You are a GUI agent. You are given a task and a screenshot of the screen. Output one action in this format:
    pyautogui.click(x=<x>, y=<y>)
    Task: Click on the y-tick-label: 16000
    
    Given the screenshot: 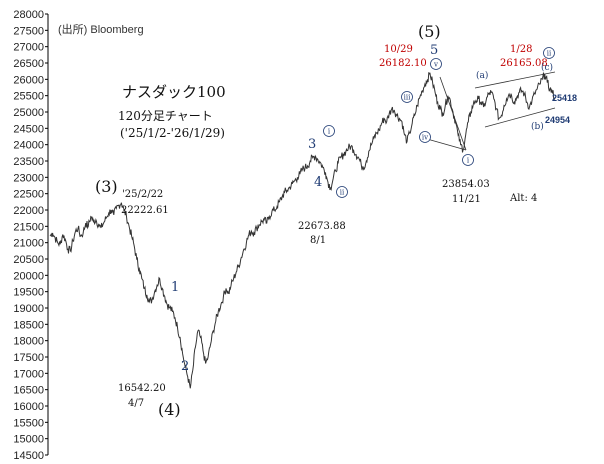 What is the action you would take?
    pyautogui.click(x=28, y=407)
    